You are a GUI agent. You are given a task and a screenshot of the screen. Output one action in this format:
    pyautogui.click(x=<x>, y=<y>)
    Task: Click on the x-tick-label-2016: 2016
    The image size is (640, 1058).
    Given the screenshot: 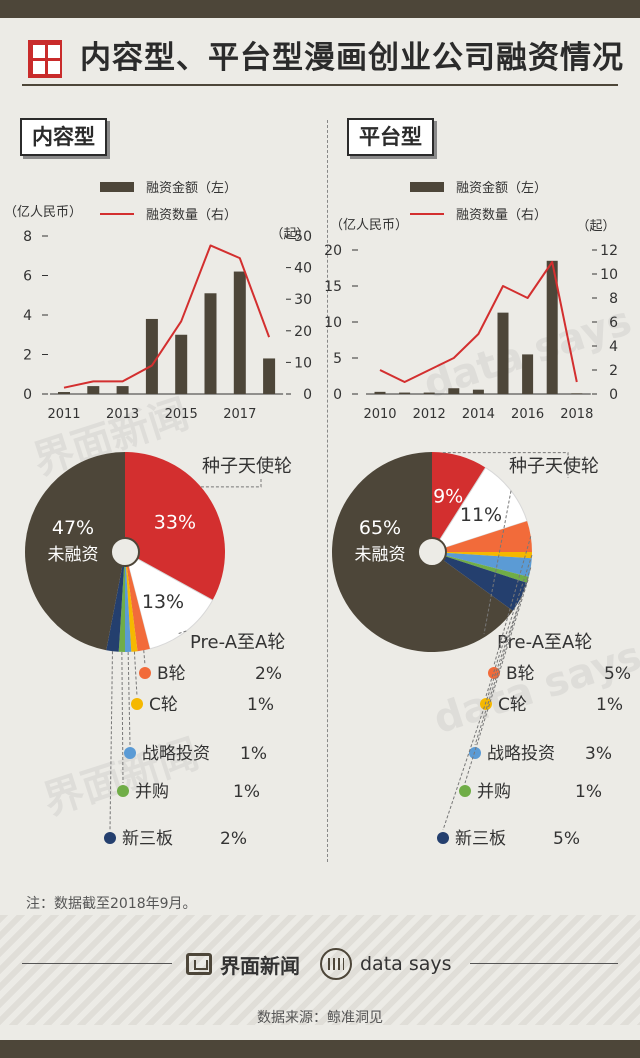 What is the action you would take?
    pyautogui.click(x=527, y=414)
    